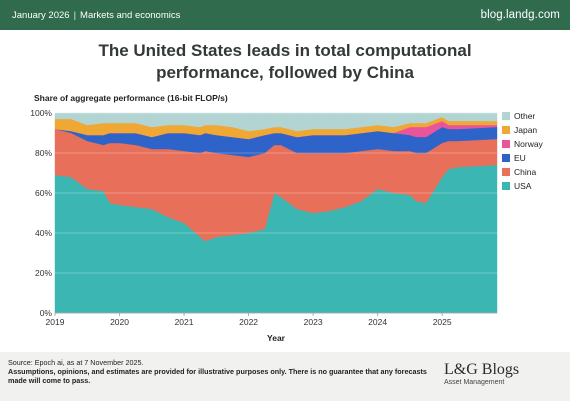 The image size is (570, 401). I want to click on legend-swatch-china, so click(506, 172).